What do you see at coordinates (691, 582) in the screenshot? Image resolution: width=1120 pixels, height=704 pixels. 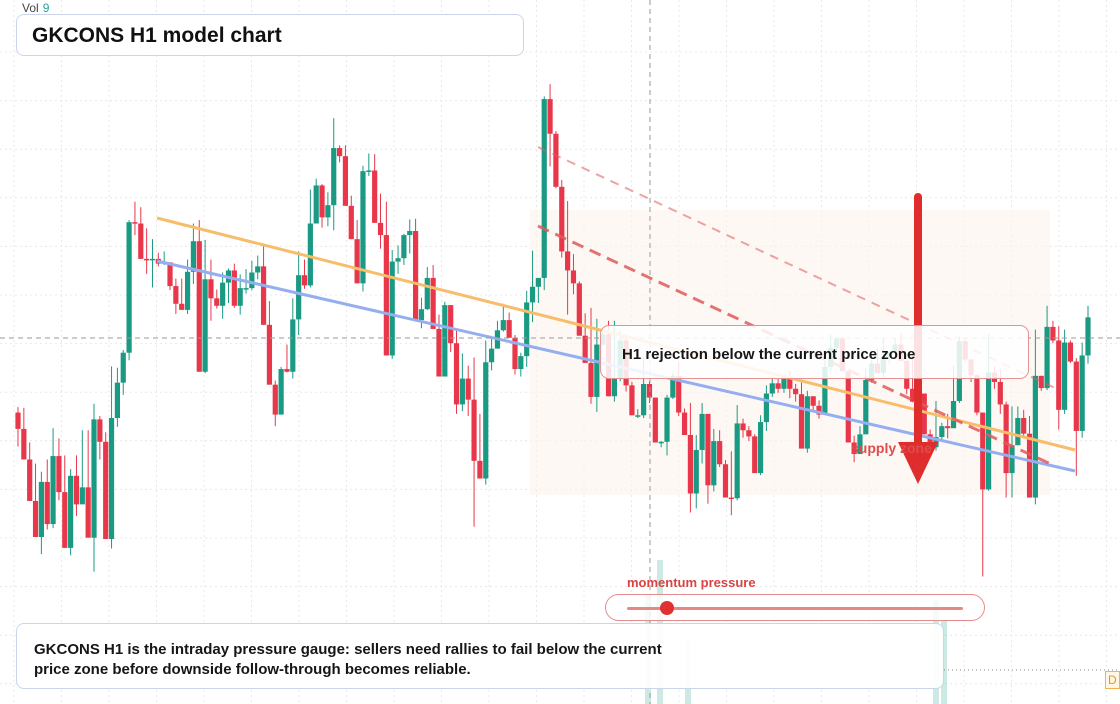 I see `momentum-pressure-label: momentum pressure` at bounding box center [691, 582].